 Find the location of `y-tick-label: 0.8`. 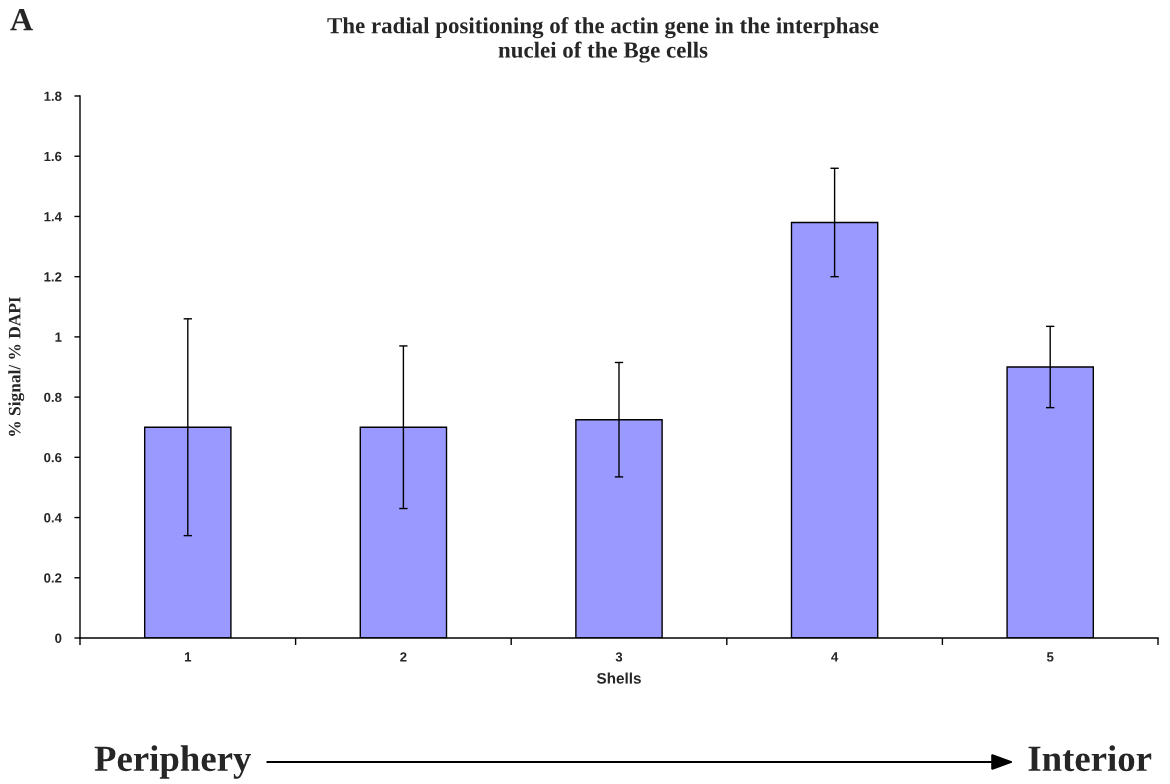

y-tick-label: 0.8 is located at coordinates (53, 397).